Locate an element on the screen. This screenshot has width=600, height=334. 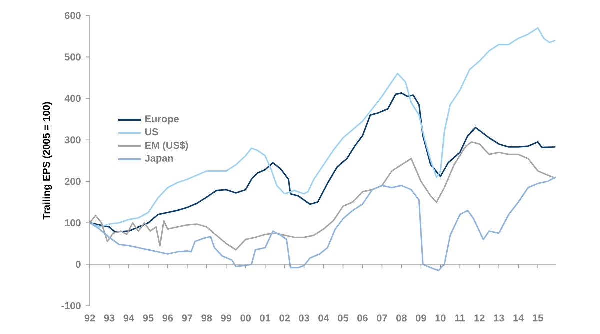
legend-label: Japan is located at coordinates (159, 159).